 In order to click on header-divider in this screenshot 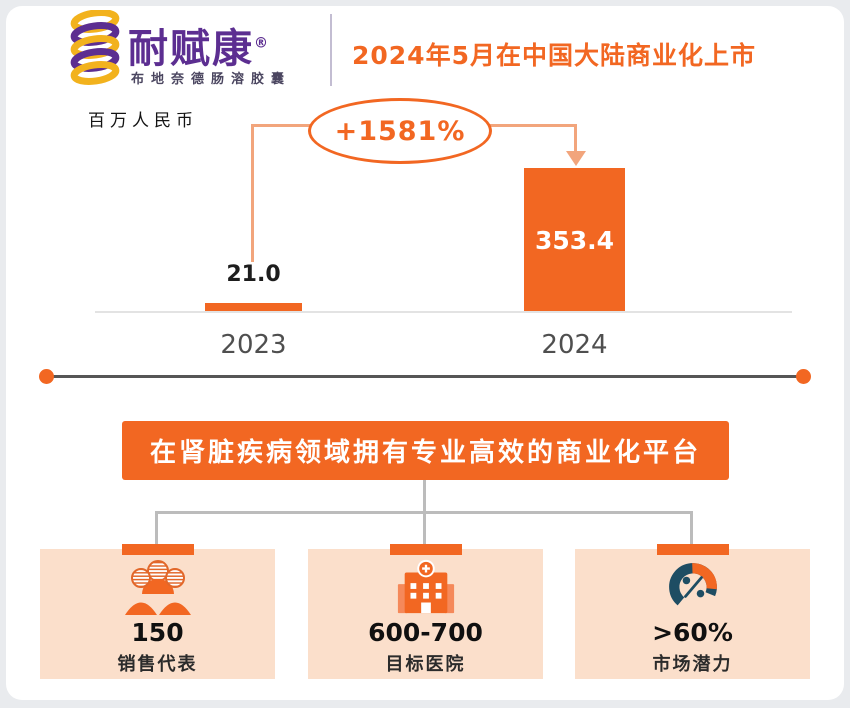, I will do `click(331, 50)`.